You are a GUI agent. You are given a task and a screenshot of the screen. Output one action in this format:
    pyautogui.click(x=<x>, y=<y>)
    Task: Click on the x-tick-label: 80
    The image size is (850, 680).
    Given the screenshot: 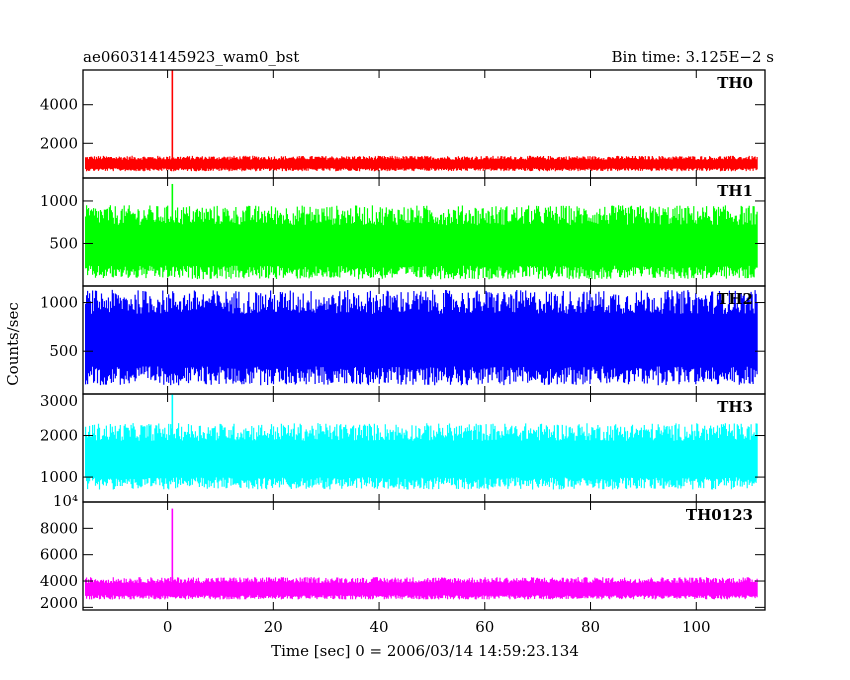 What is the action you would take?
    pyautogui.click(x=590, y=627)
    